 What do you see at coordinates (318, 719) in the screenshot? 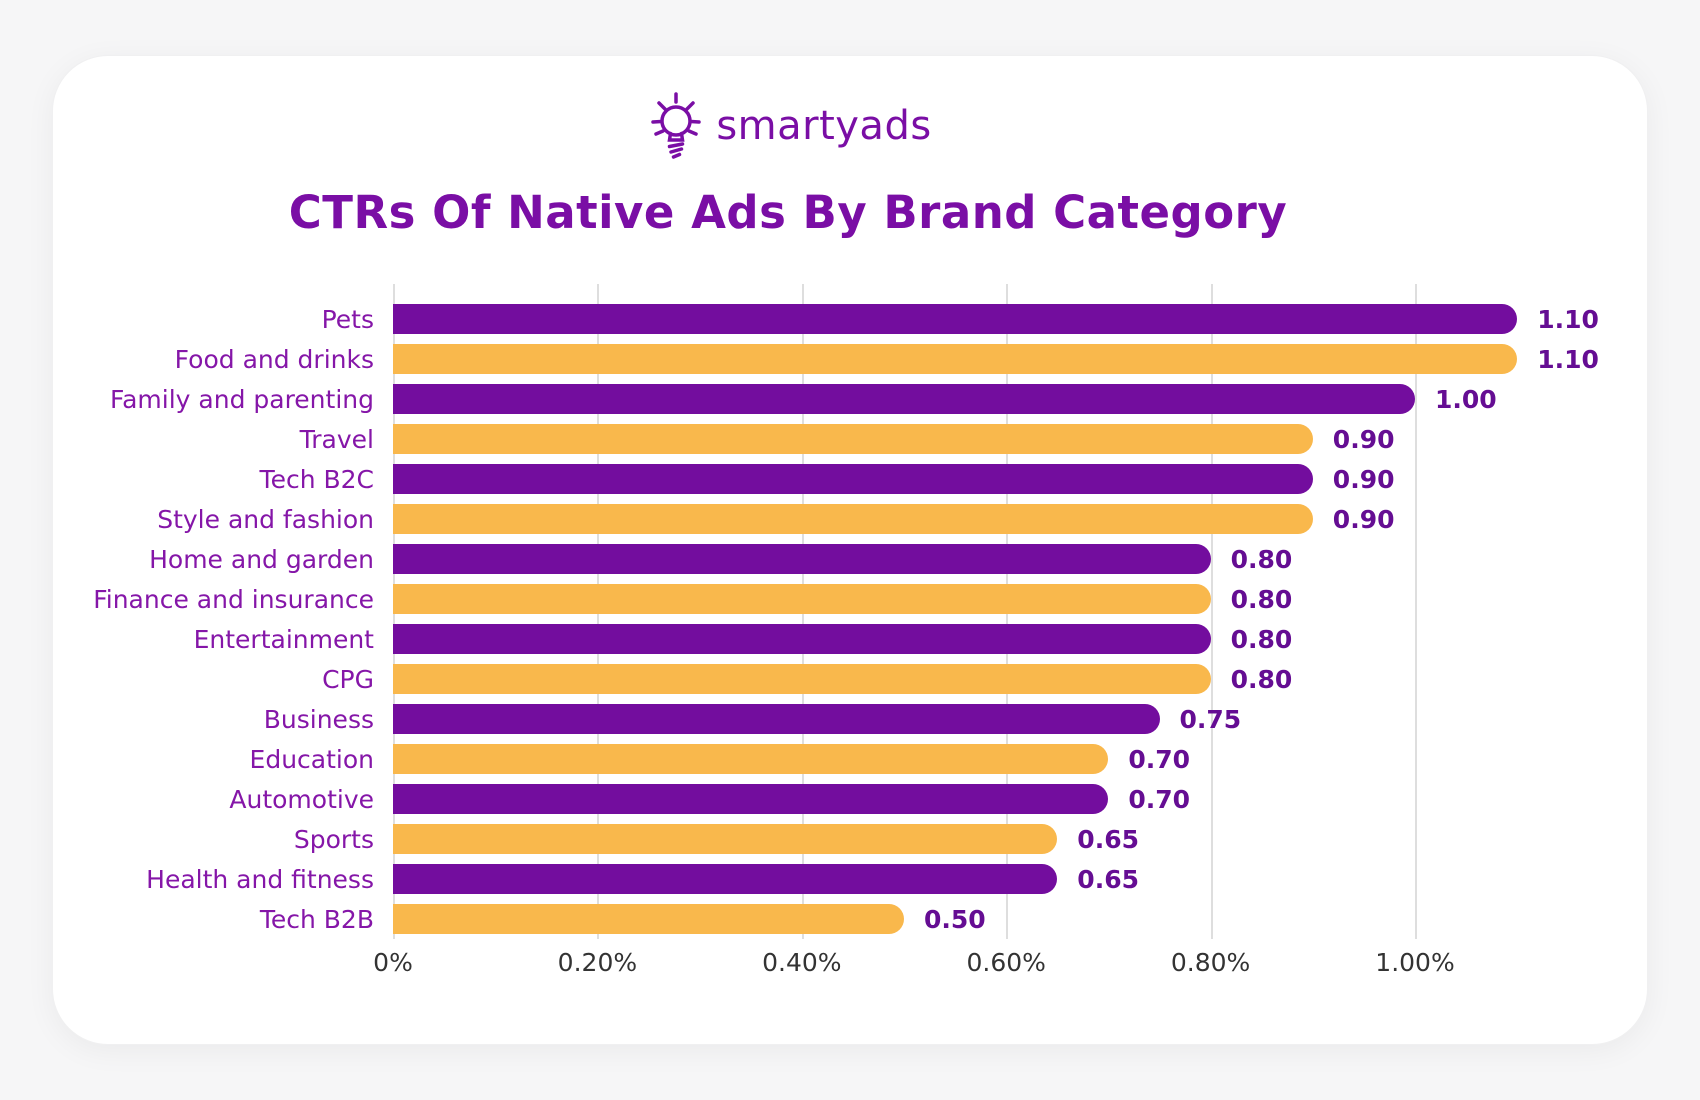
I see `category-label: Business` at bounding box center [318, 719].